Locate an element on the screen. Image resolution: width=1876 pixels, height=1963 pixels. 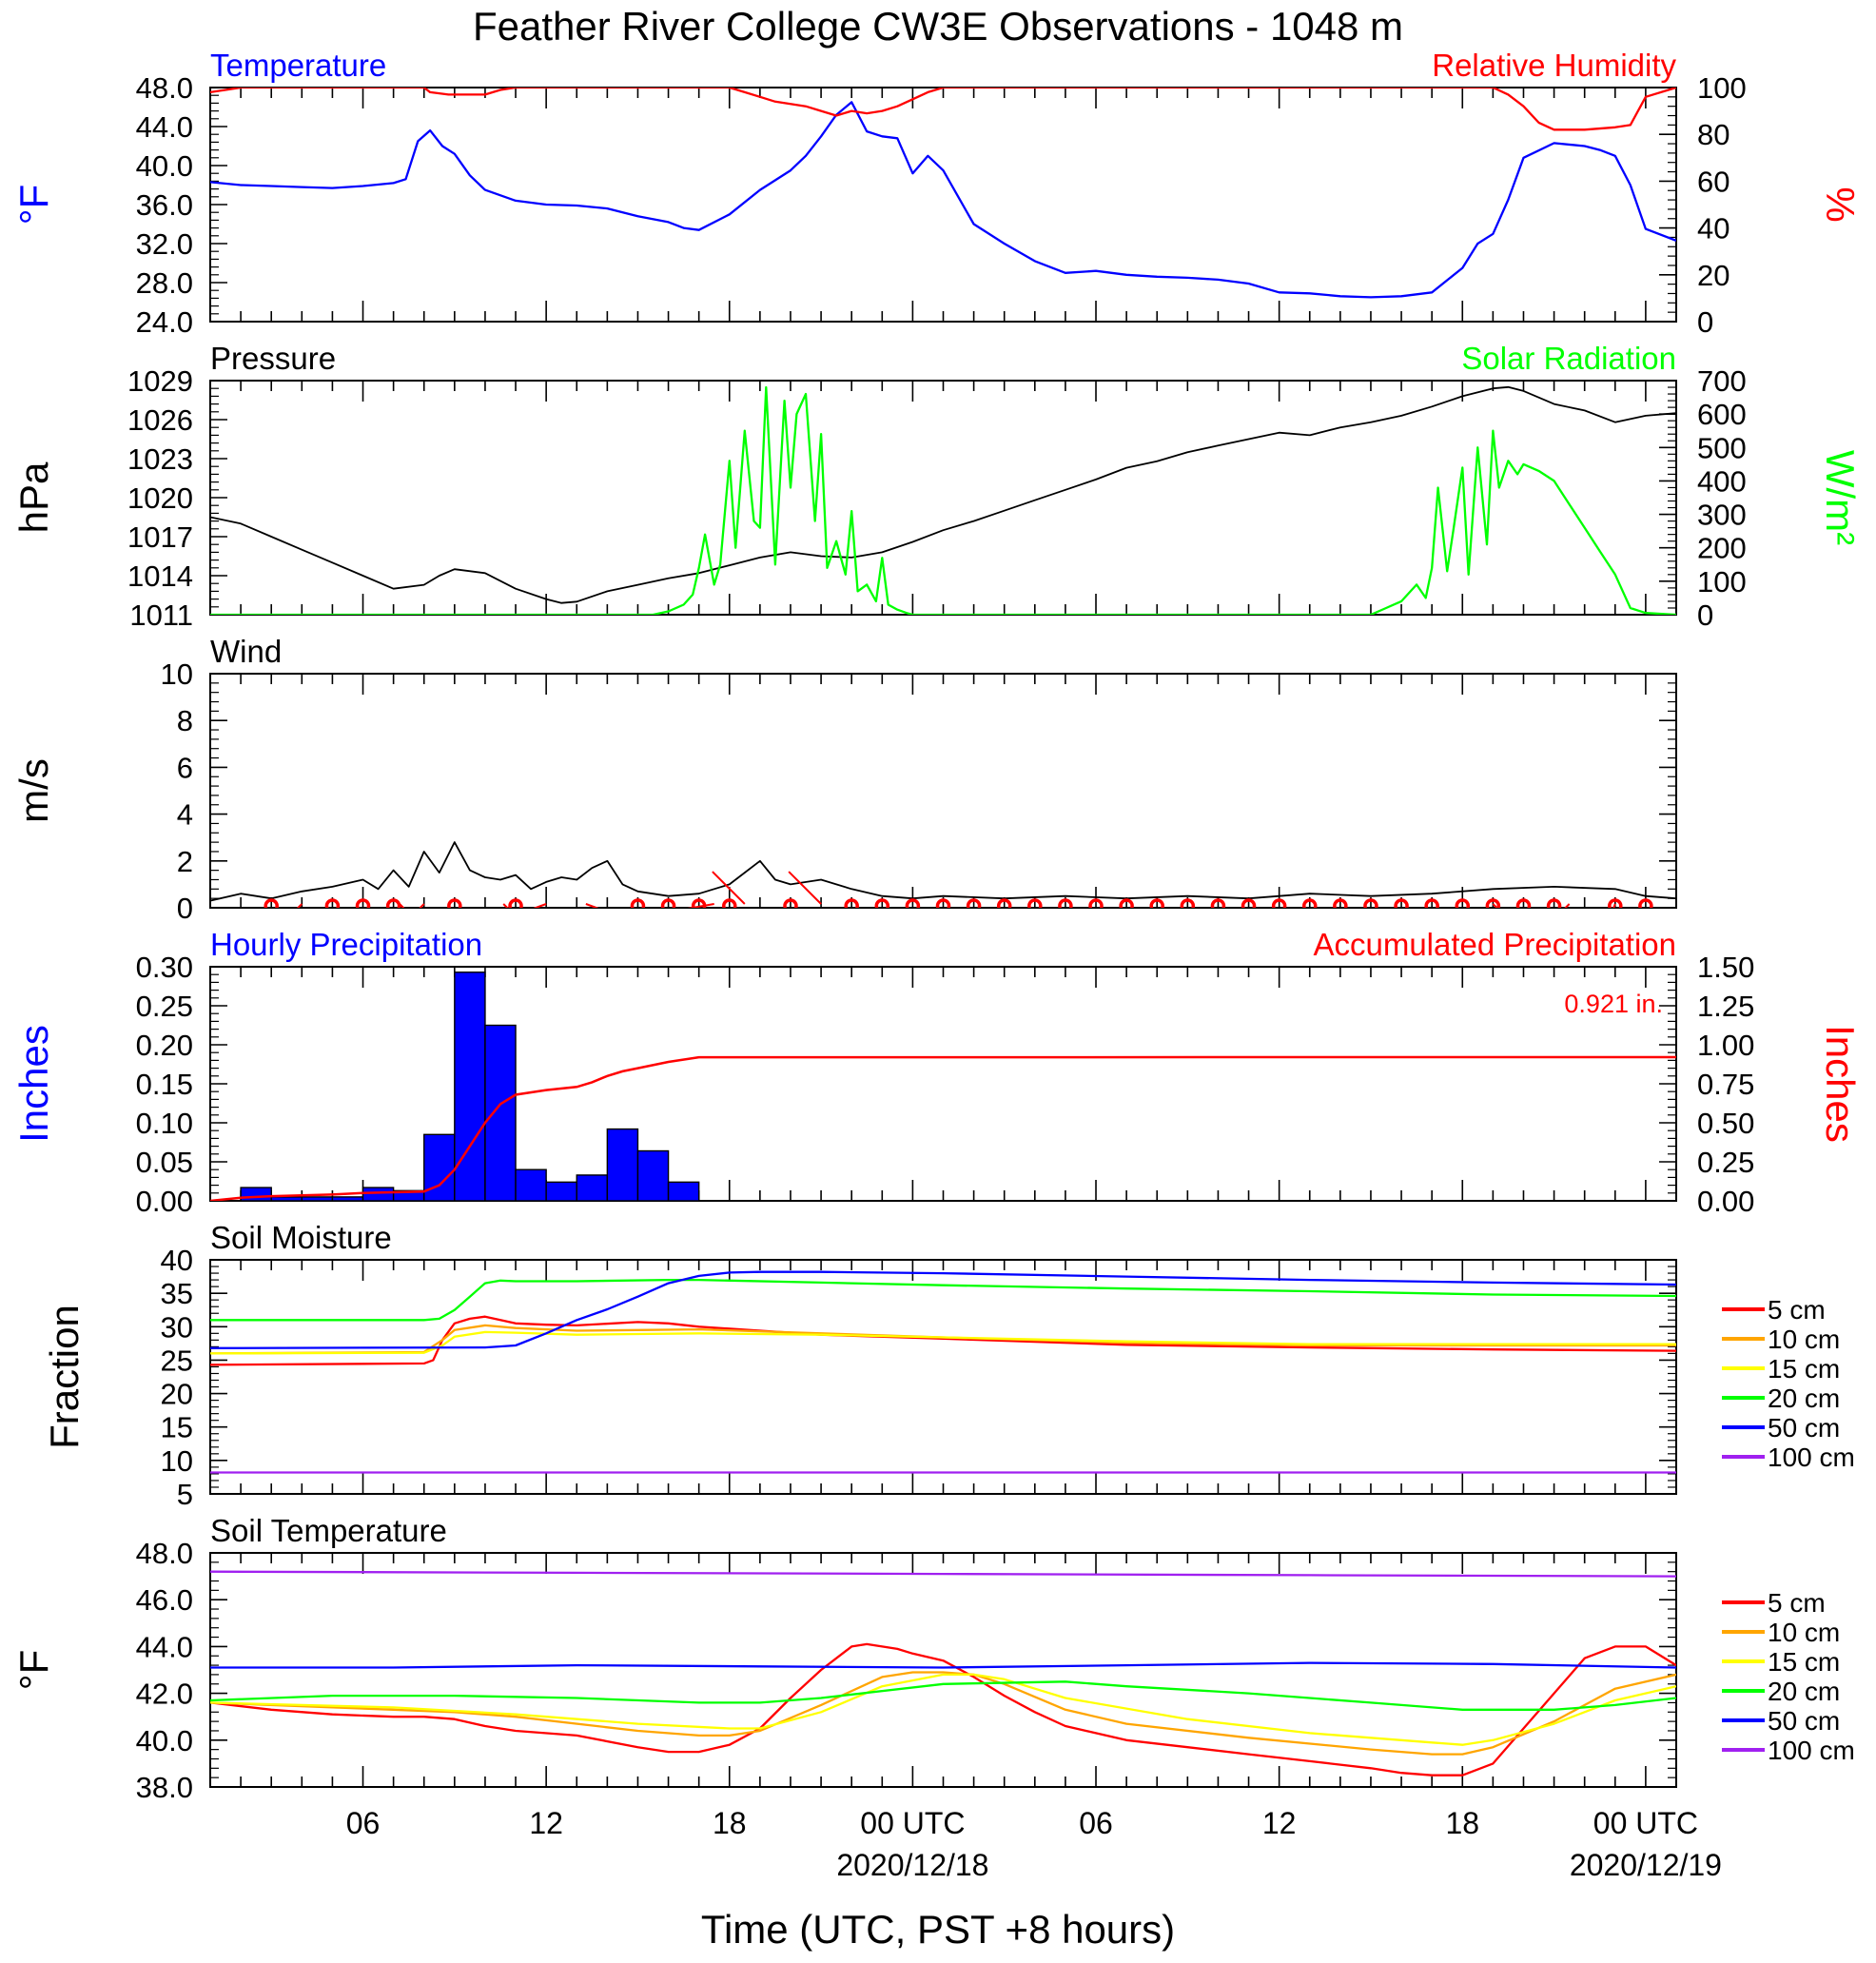
y-tick-label-left: 1026 is located at coordinates (160, 420).